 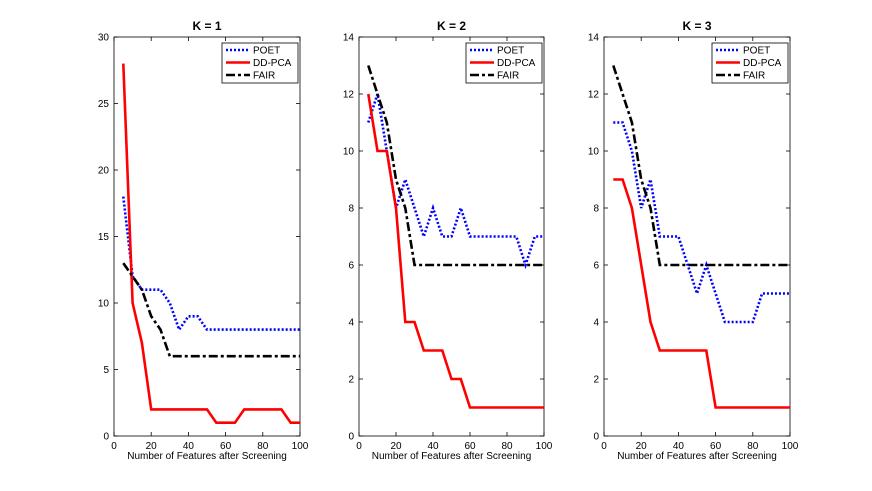 I want to click on y-tick-label: 15, so click(x=104, y=237).